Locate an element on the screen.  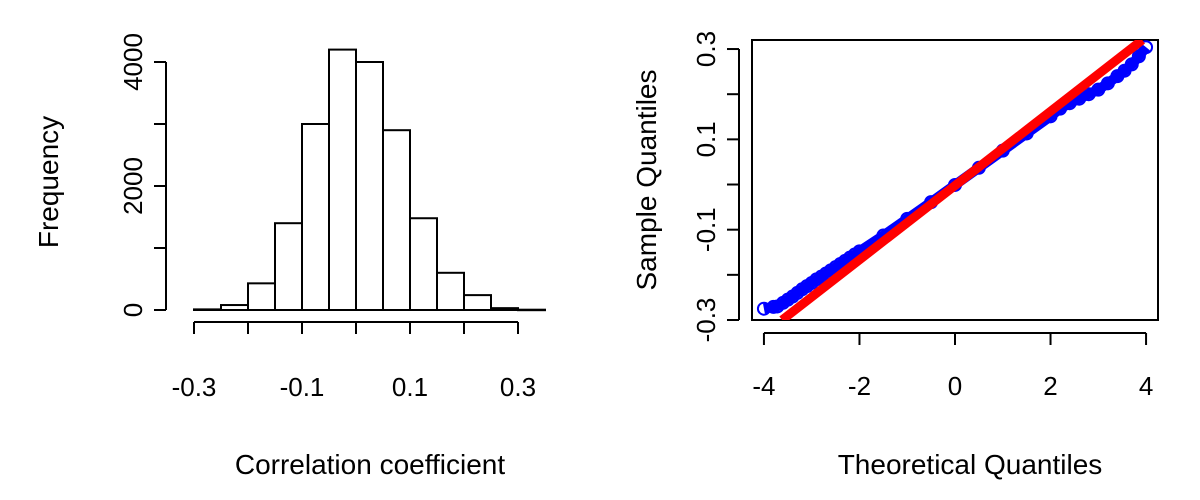
qq-x-tick-label: 2 is located at coordinates (1050, 386).